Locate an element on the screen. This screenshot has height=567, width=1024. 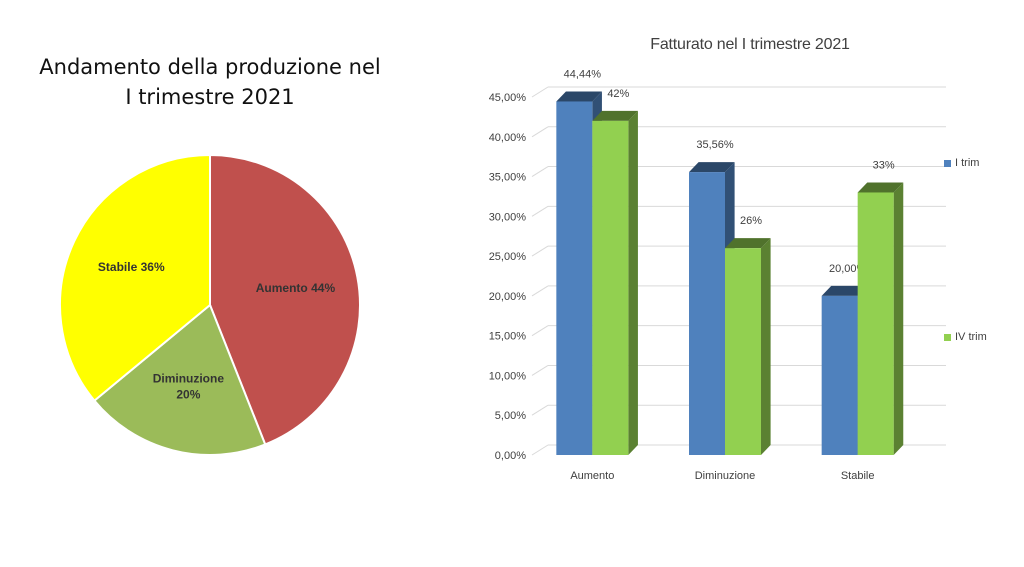
data-label-aumento-i-trim: 44,44% is located at coordinates (583, 74).